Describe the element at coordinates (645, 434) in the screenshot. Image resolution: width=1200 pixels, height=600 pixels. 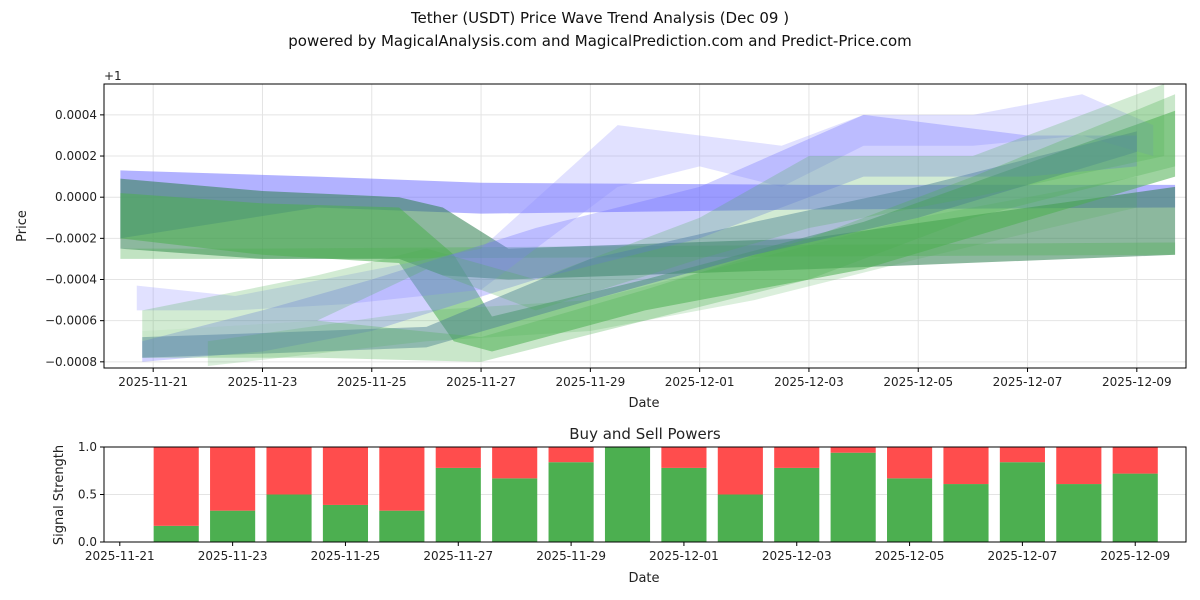
I see `subplot-title: Buy and Sell Powers` at that location.